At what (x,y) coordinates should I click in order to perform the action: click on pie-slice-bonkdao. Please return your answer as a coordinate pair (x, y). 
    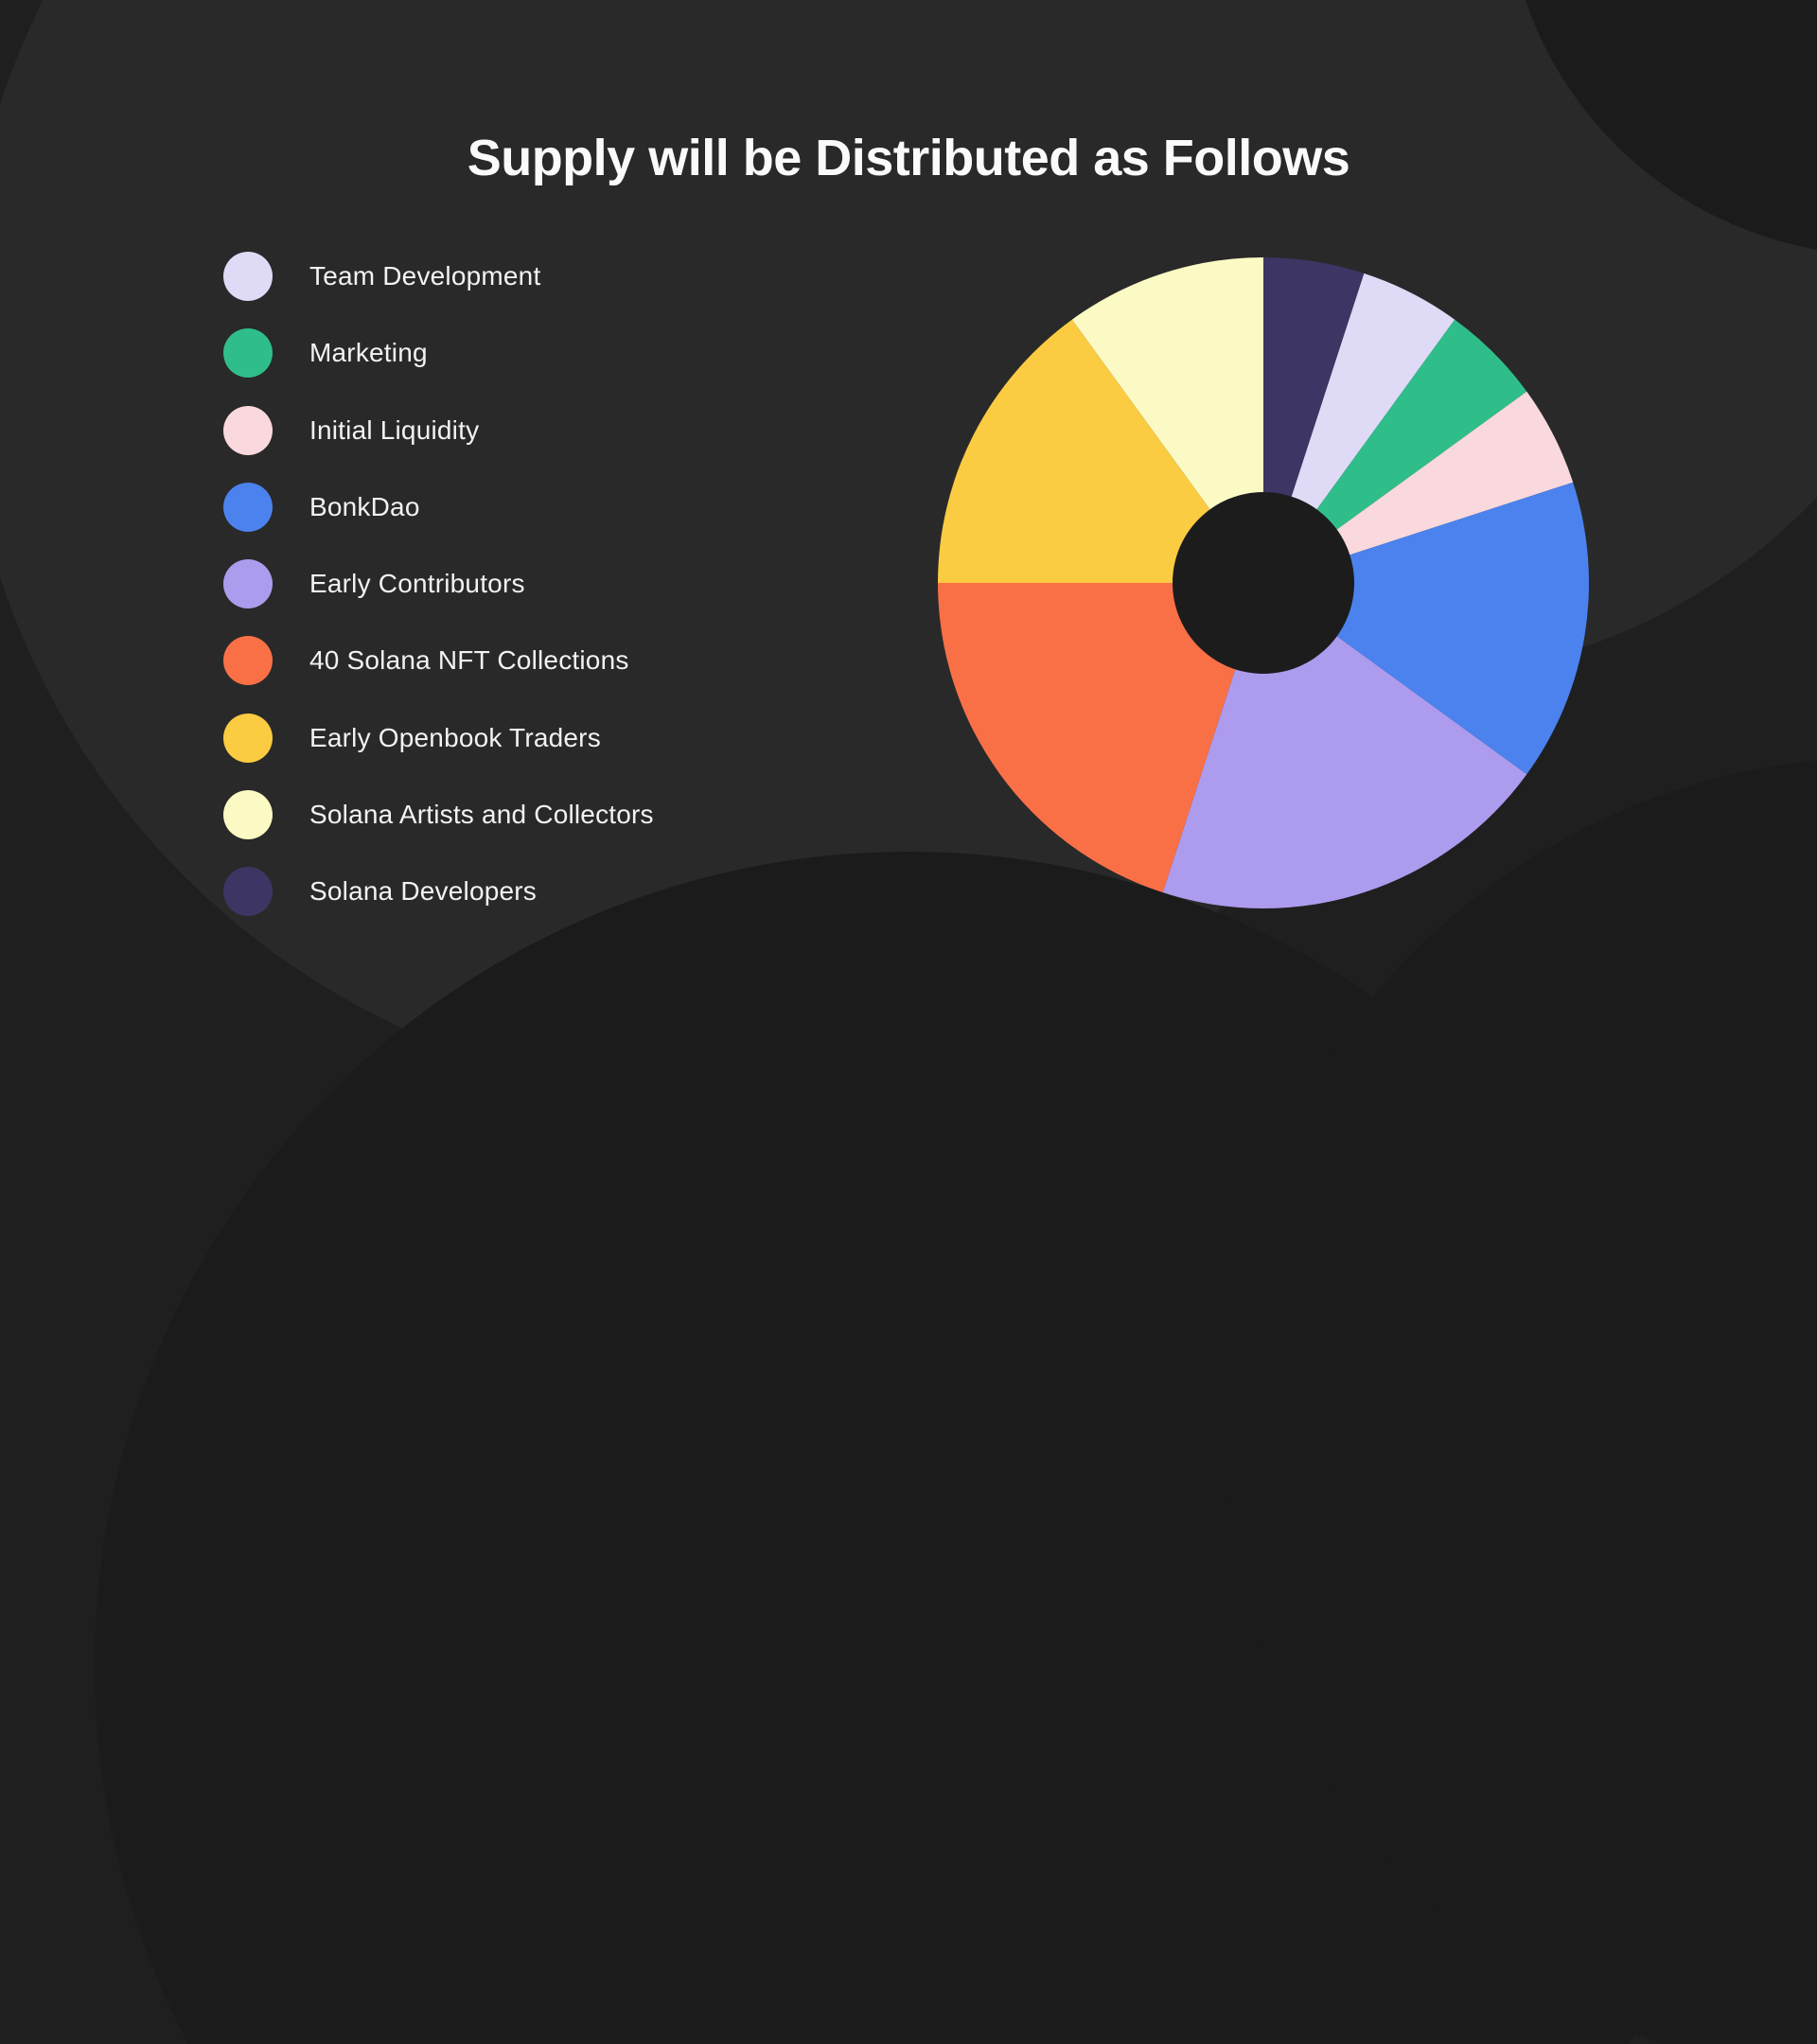
    Looking at the image, I should click on (1426, 628).